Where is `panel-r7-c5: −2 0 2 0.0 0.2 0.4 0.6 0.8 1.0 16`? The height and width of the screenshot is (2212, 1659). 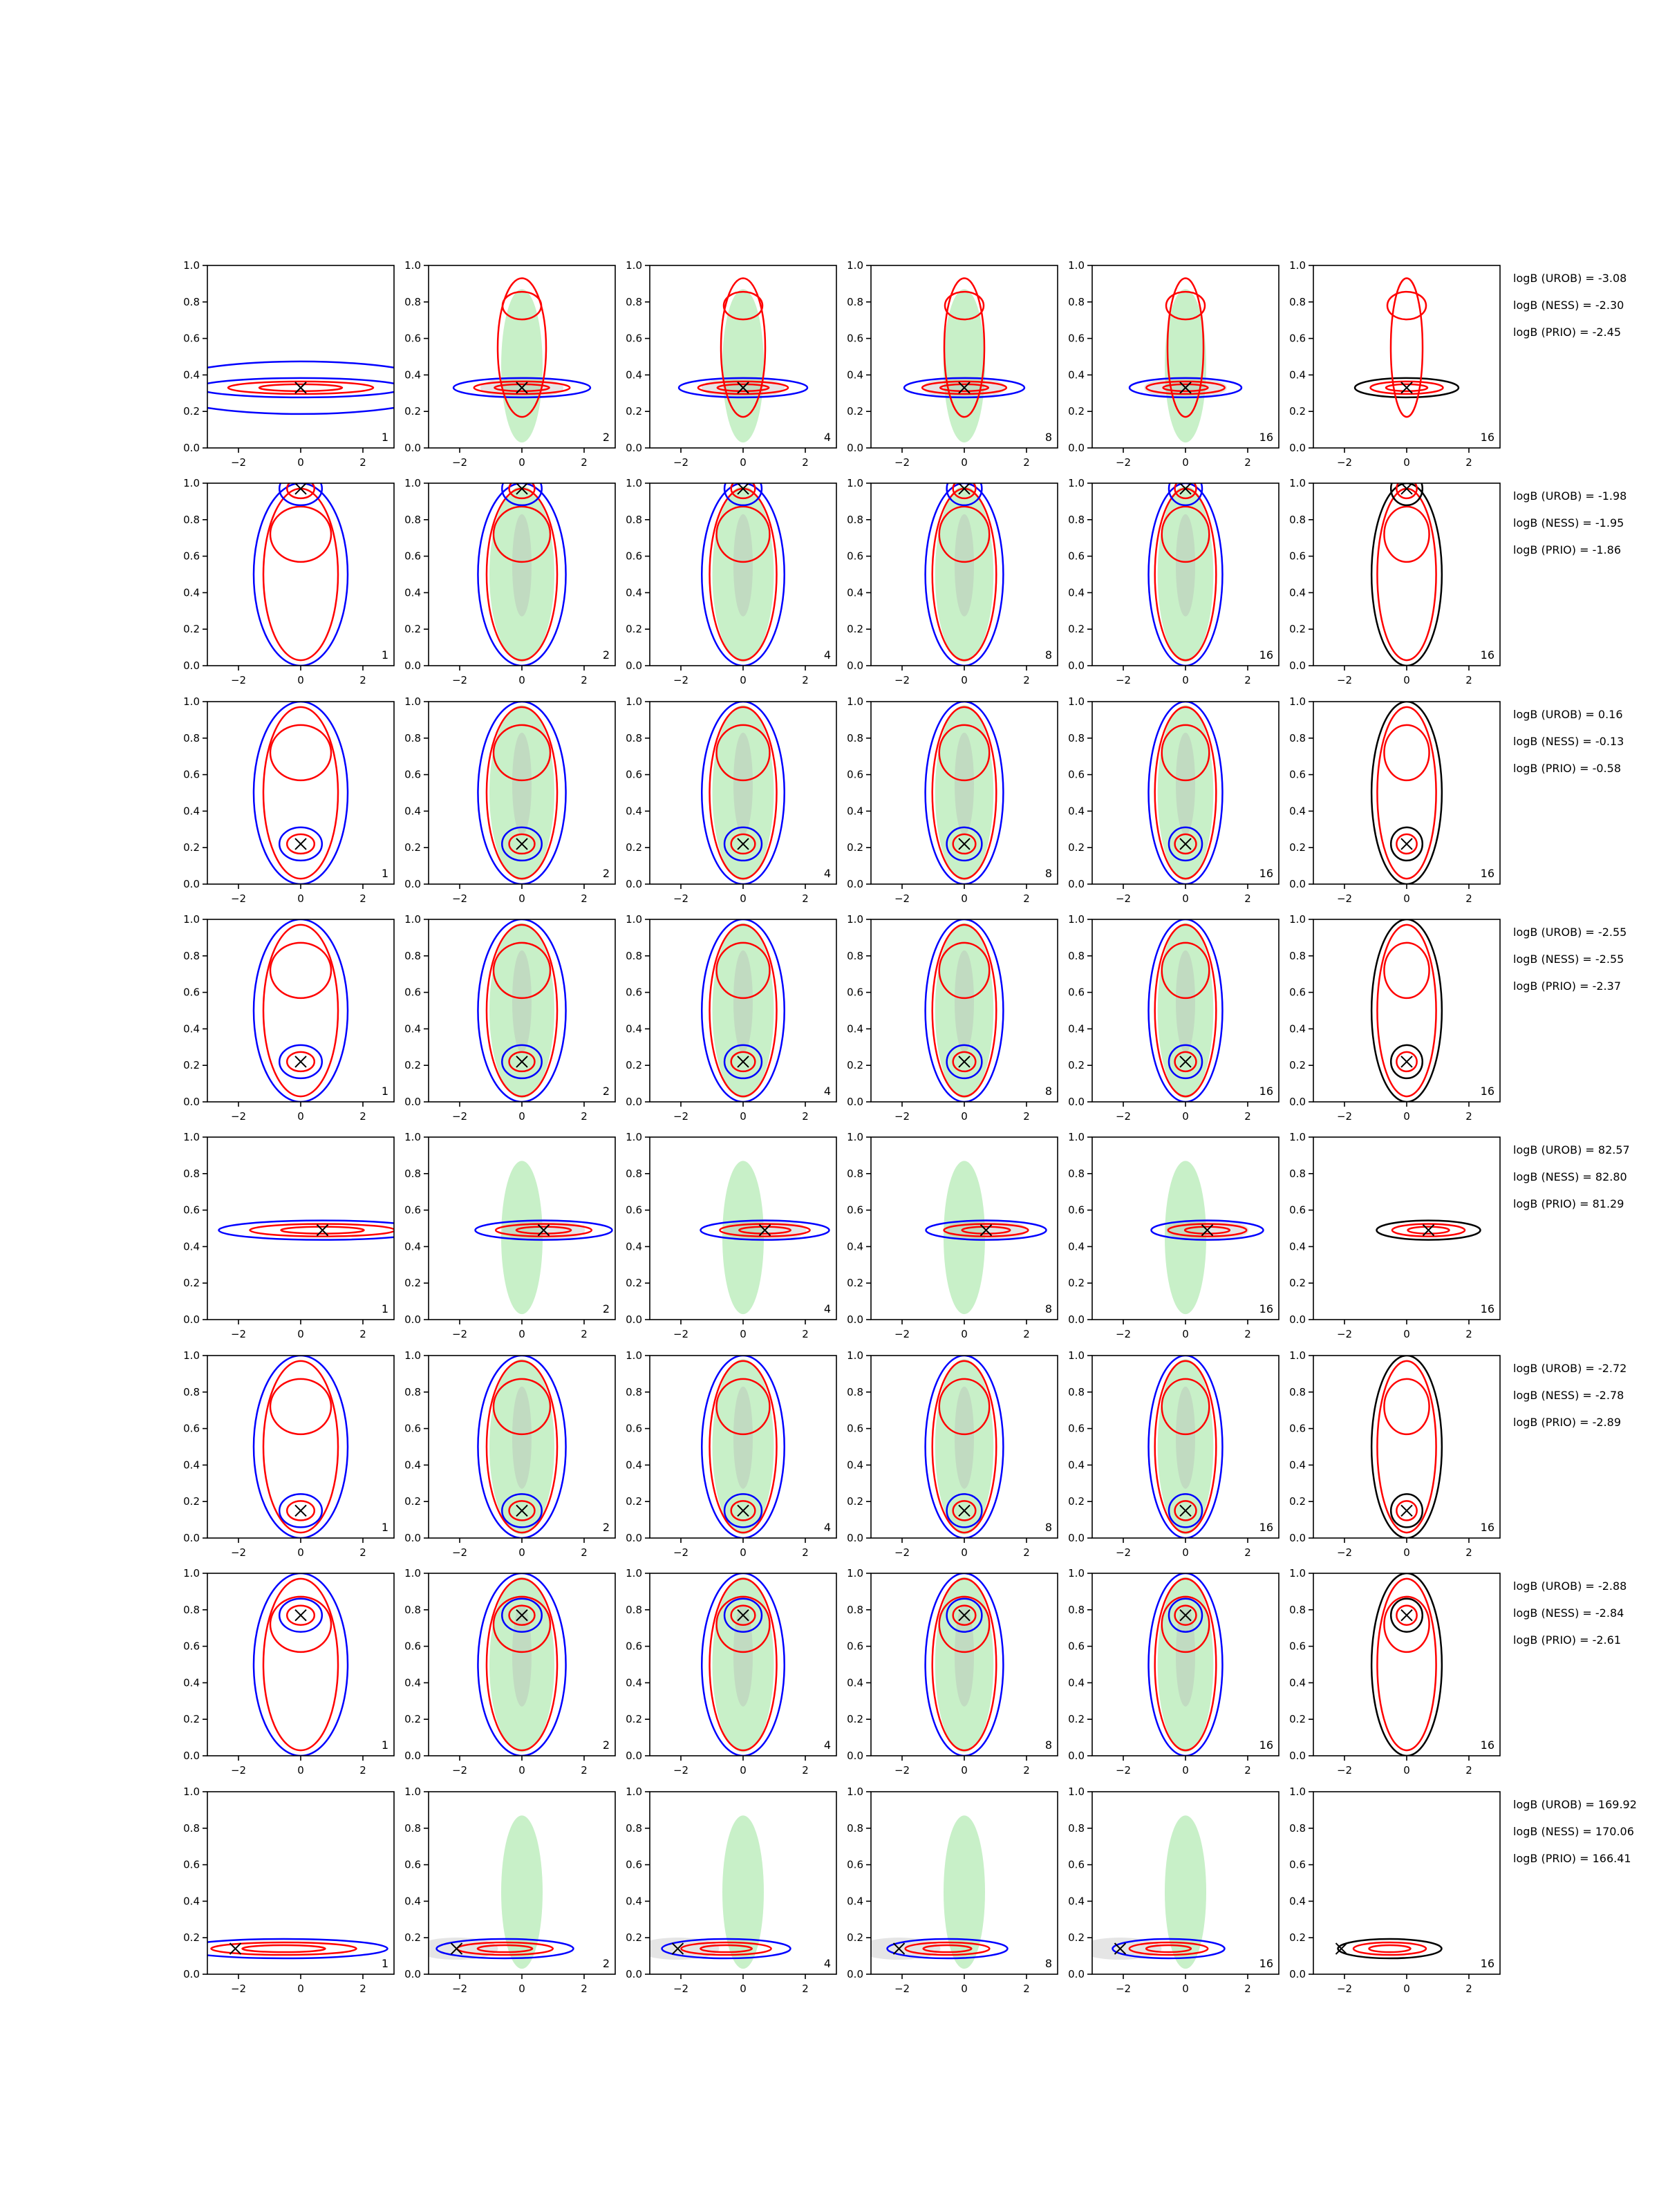 panel-r7-c5: −2 0 2 0.0 0.2 0.4 0.6 0.8 1.0 16 is located at coordinates (1174, 1672).